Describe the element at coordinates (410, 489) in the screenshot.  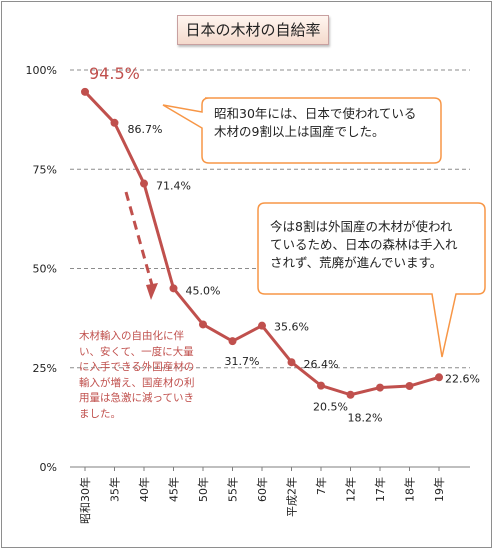
I see `x-tick-label: 18年` at that location.